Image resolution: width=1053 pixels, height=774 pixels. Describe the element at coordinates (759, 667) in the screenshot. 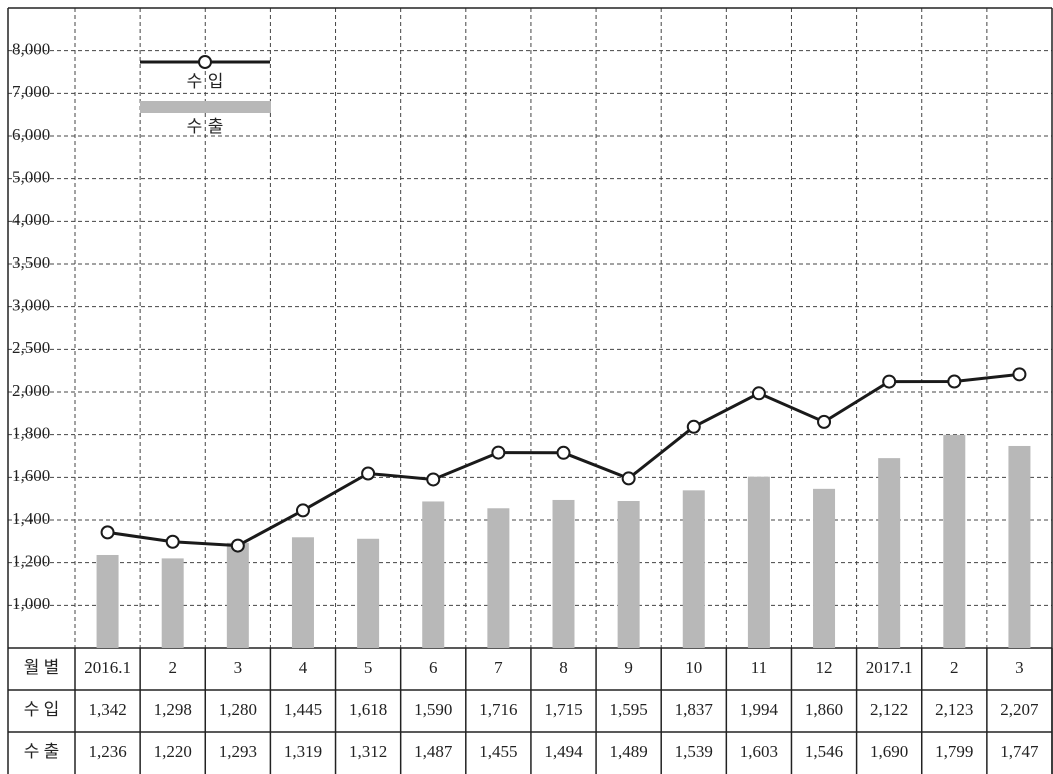

I see `x-tick-label: 11` at that location.